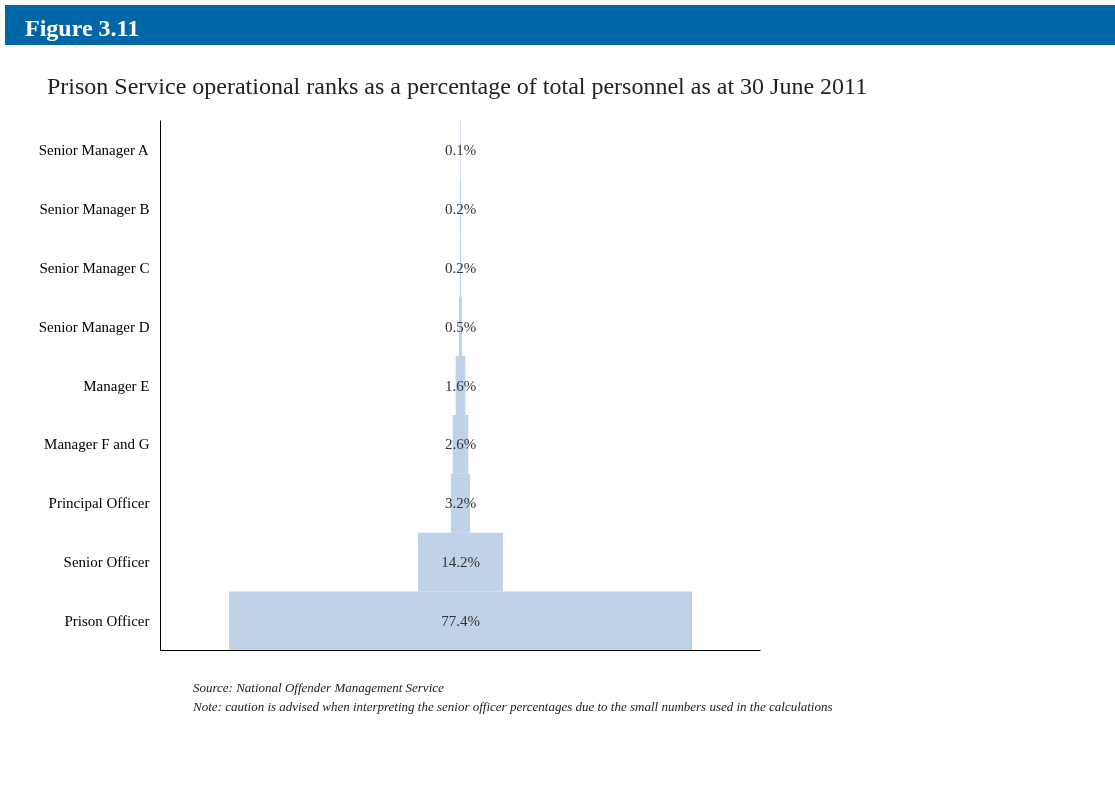 The width and height of the screenshot is (1115, 787). I want to click on text: Figure 3.11, so click(82, 28).